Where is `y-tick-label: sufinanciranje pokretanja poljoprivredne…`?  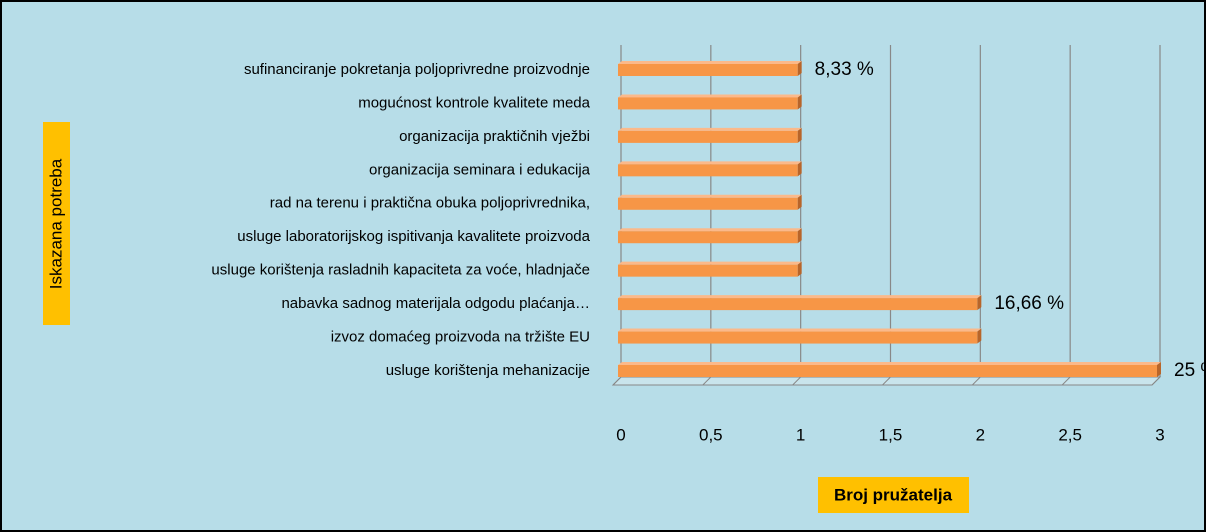 y-tick-label: sufinanciranje pokretanja poljoprivredne… is located at coordinates (417, 69).